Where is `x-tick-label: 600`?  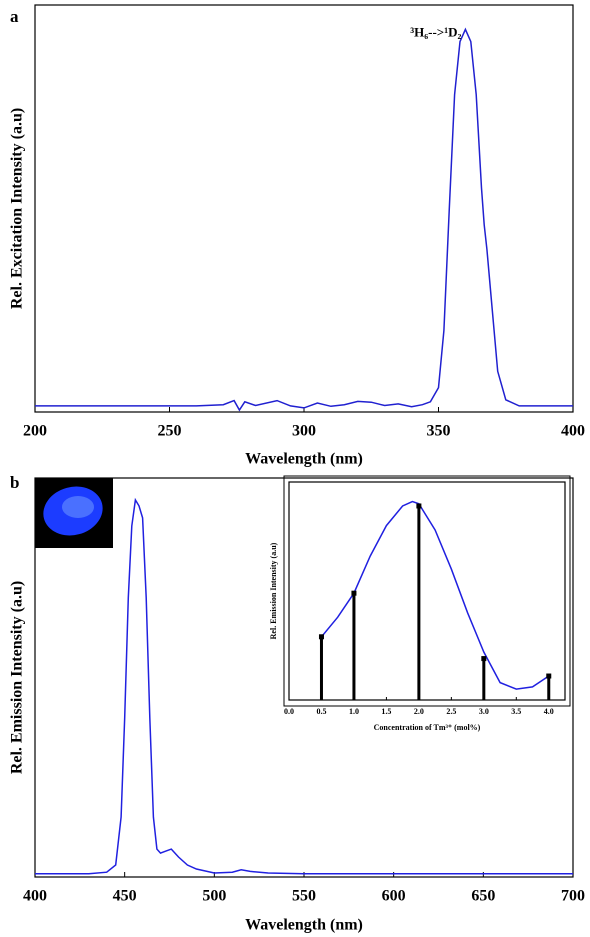 x-tick-label: 600 is located at coordinates (394, 896).